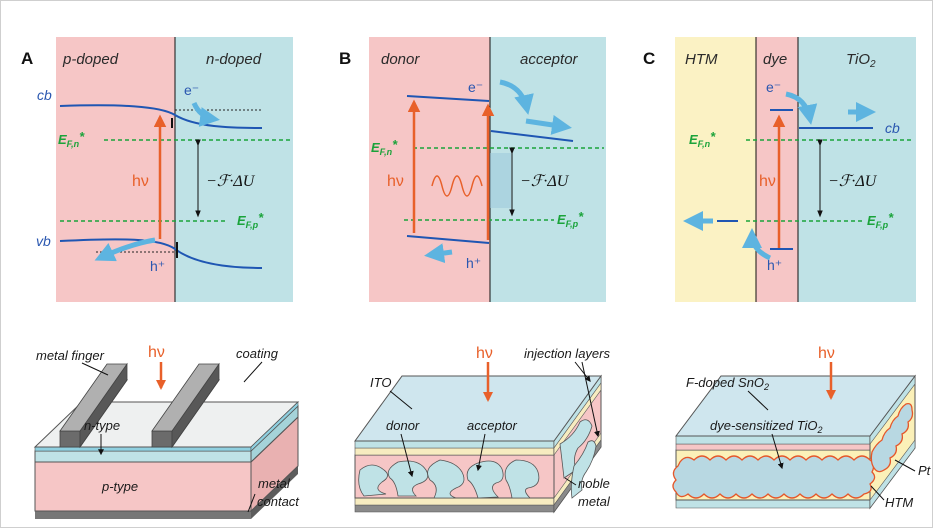 The width and height of the screenshot is (933, 528). I want to click on efp-label: EF,p*, so click(250, 220).